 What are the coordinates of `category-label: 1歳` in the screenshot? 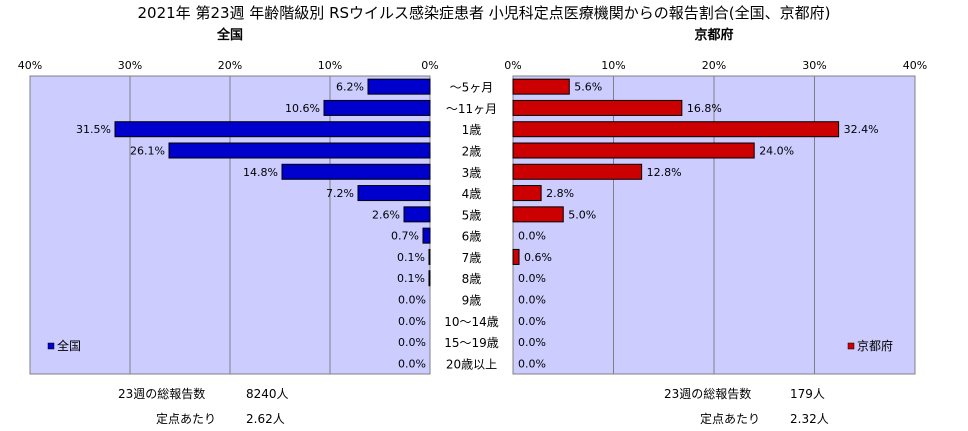 It's located at (472, 130).